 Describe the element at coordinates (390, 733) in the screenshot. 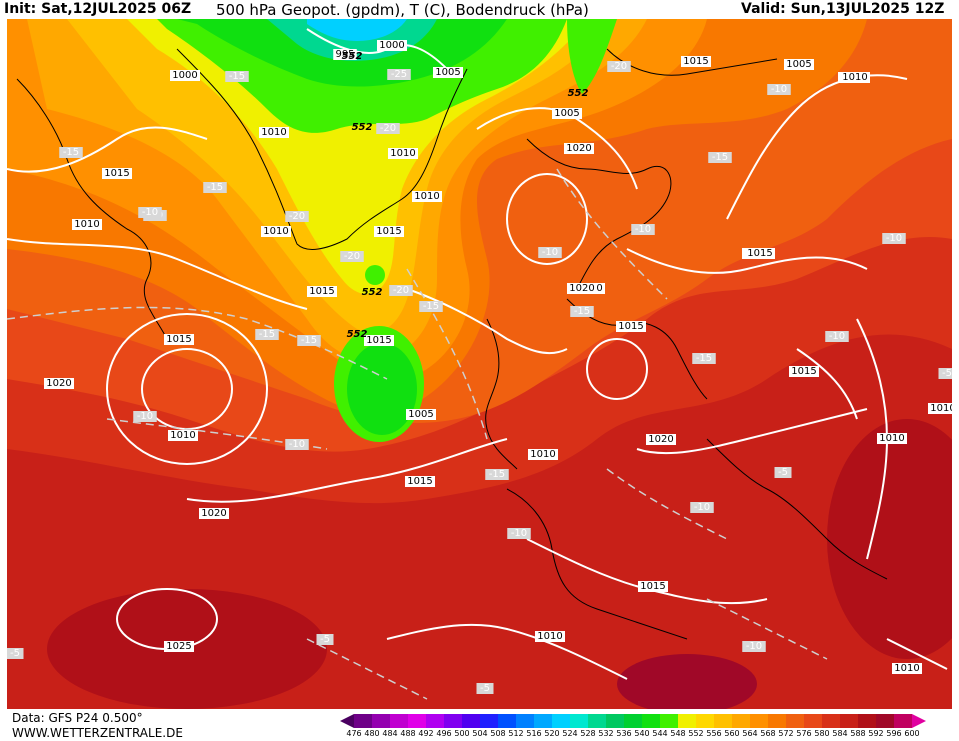

I see `colorbar-tick-label: 484` at that location.